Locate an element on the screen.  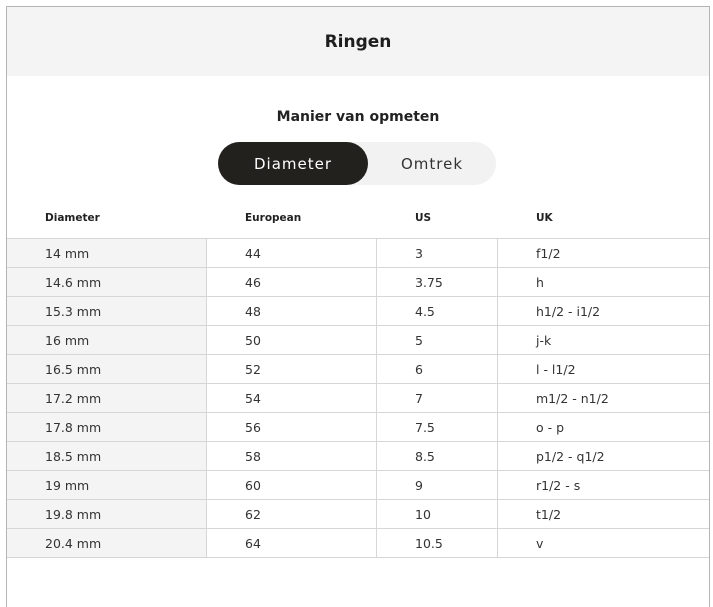
cell-us: 7 is located at coordinates (437, 398).